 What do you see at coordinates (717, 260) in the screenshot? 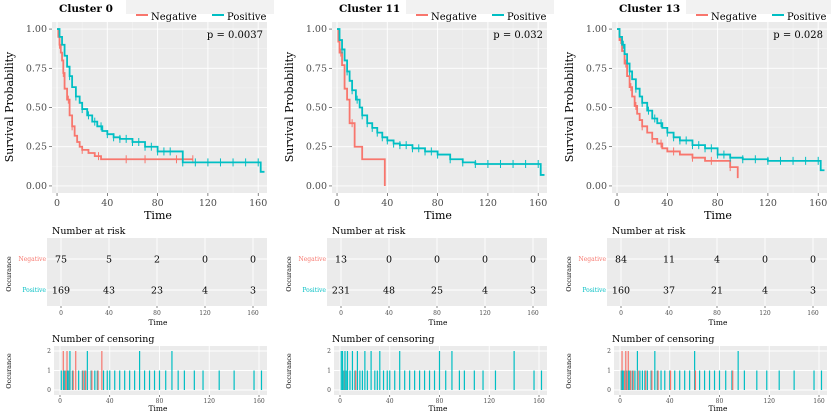
I see `risk-count-negative: 4` at bounding box center [717, 260].